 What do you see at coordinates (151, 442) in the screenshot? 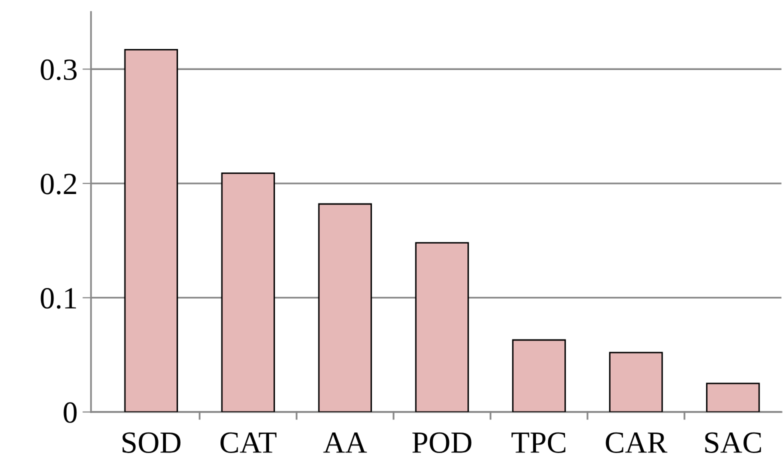
I see `x-tick-label: SOD` at bounding box center [151, 442].